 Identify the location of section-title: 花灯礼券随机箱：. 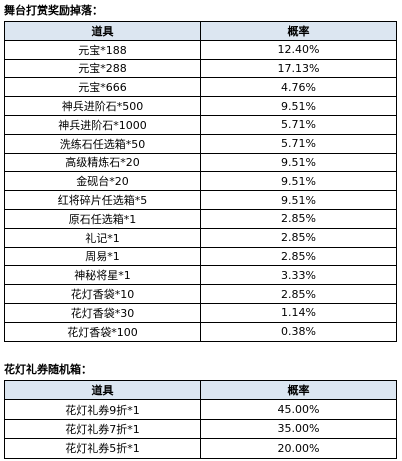
(48, 369).